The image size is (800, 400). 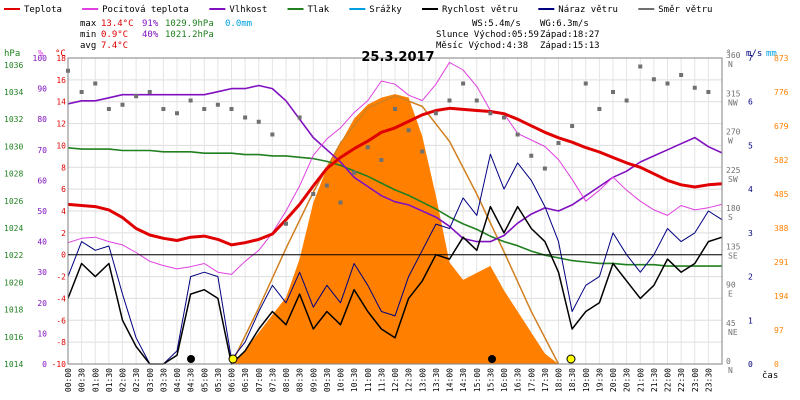 I want to click on tick-label-time: 19:30, so click(x=599, y=380).